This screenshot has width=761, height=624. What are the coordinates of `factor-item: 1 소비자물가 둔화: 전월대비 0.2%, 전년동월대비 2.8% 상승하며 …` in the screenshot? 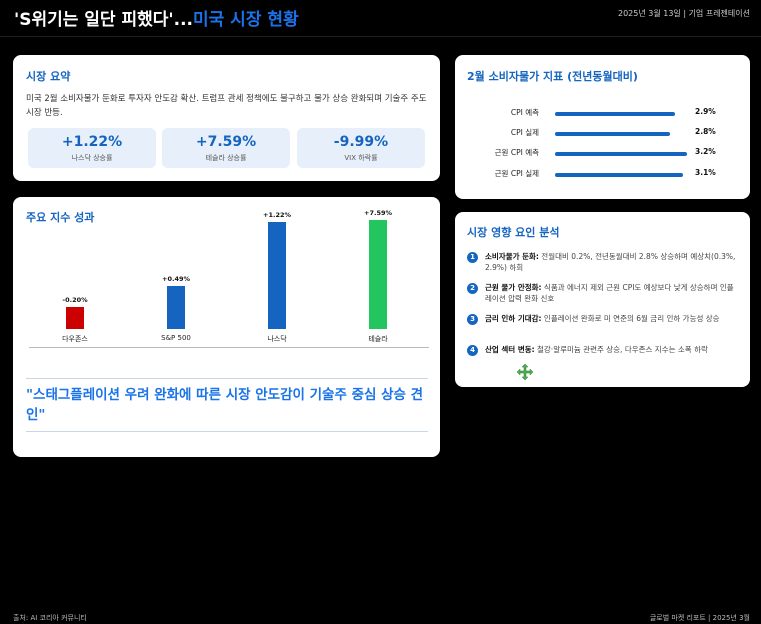 It's located at (603, 262).